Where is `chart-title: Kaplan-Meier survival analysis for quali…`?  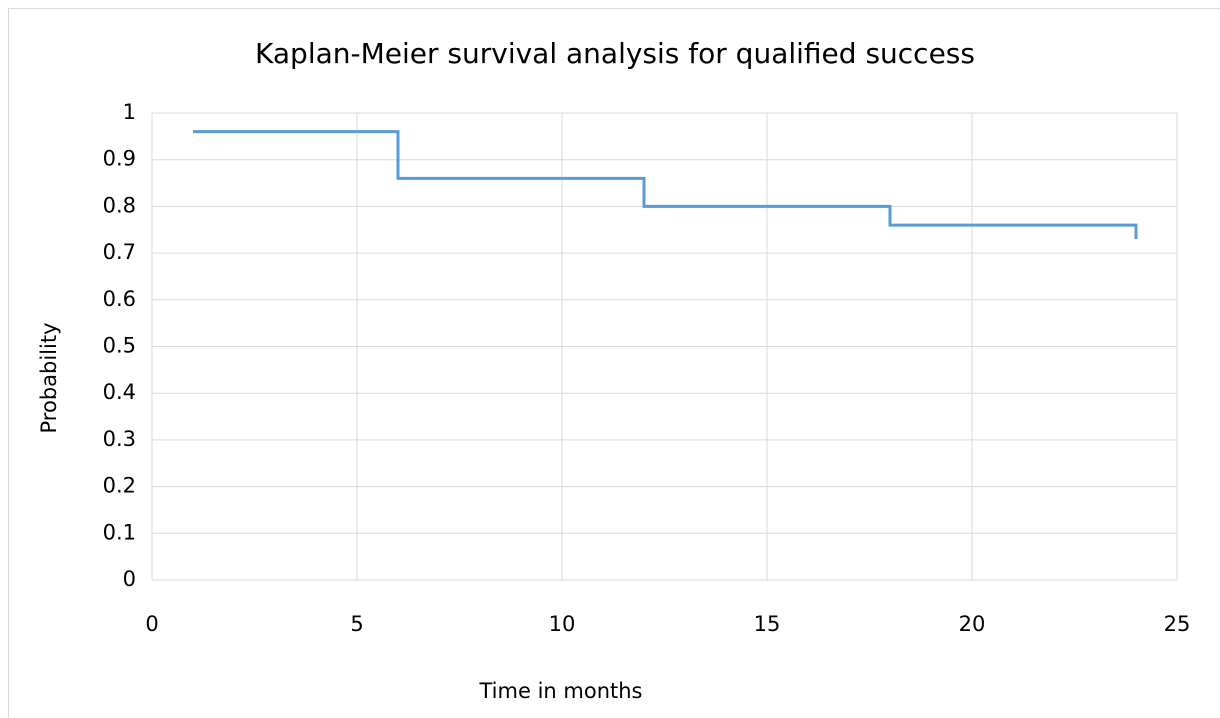
chart-title: Kaplan-Meier survival analysis for quali… is located at coordinates (615, 53).